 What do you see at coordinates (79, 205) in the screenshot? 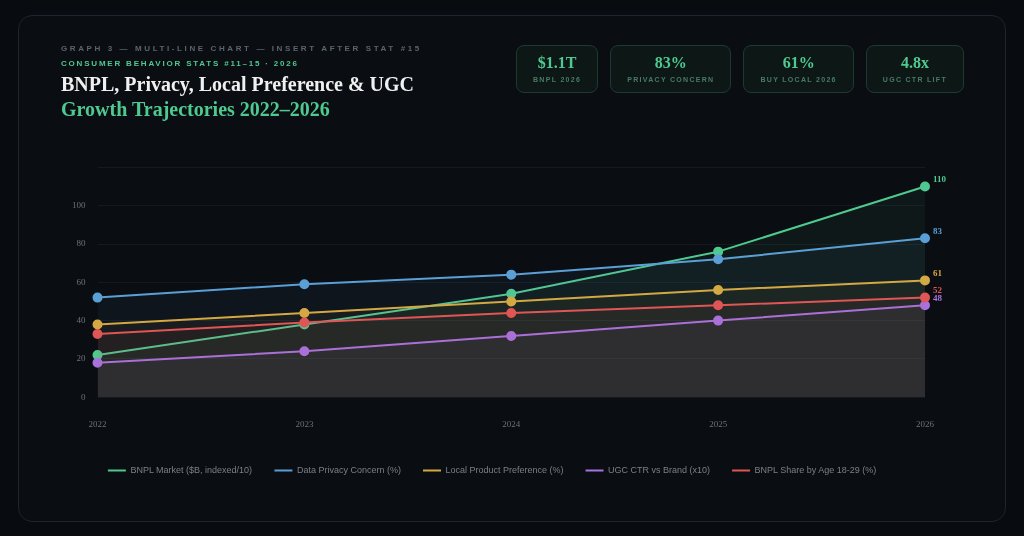
I see `y-tick-label: 100` at bounding box center [79, 205].